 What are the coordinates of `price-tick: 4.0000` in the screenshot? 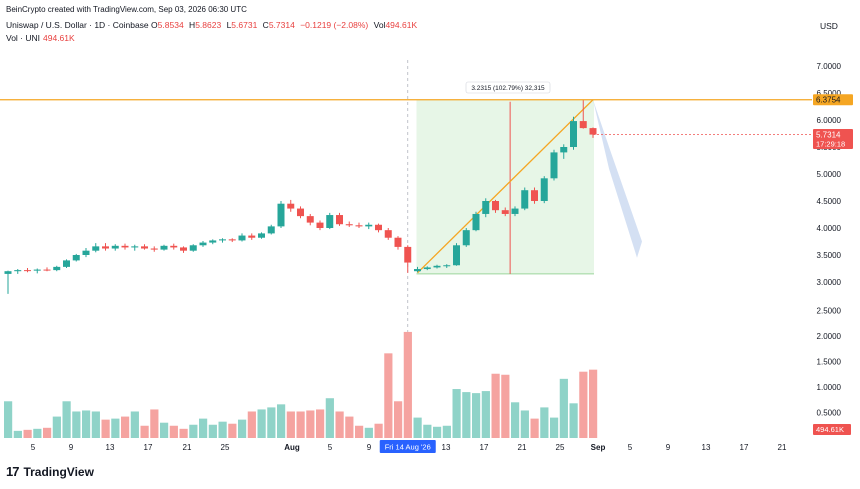 It's located at (829, 228).